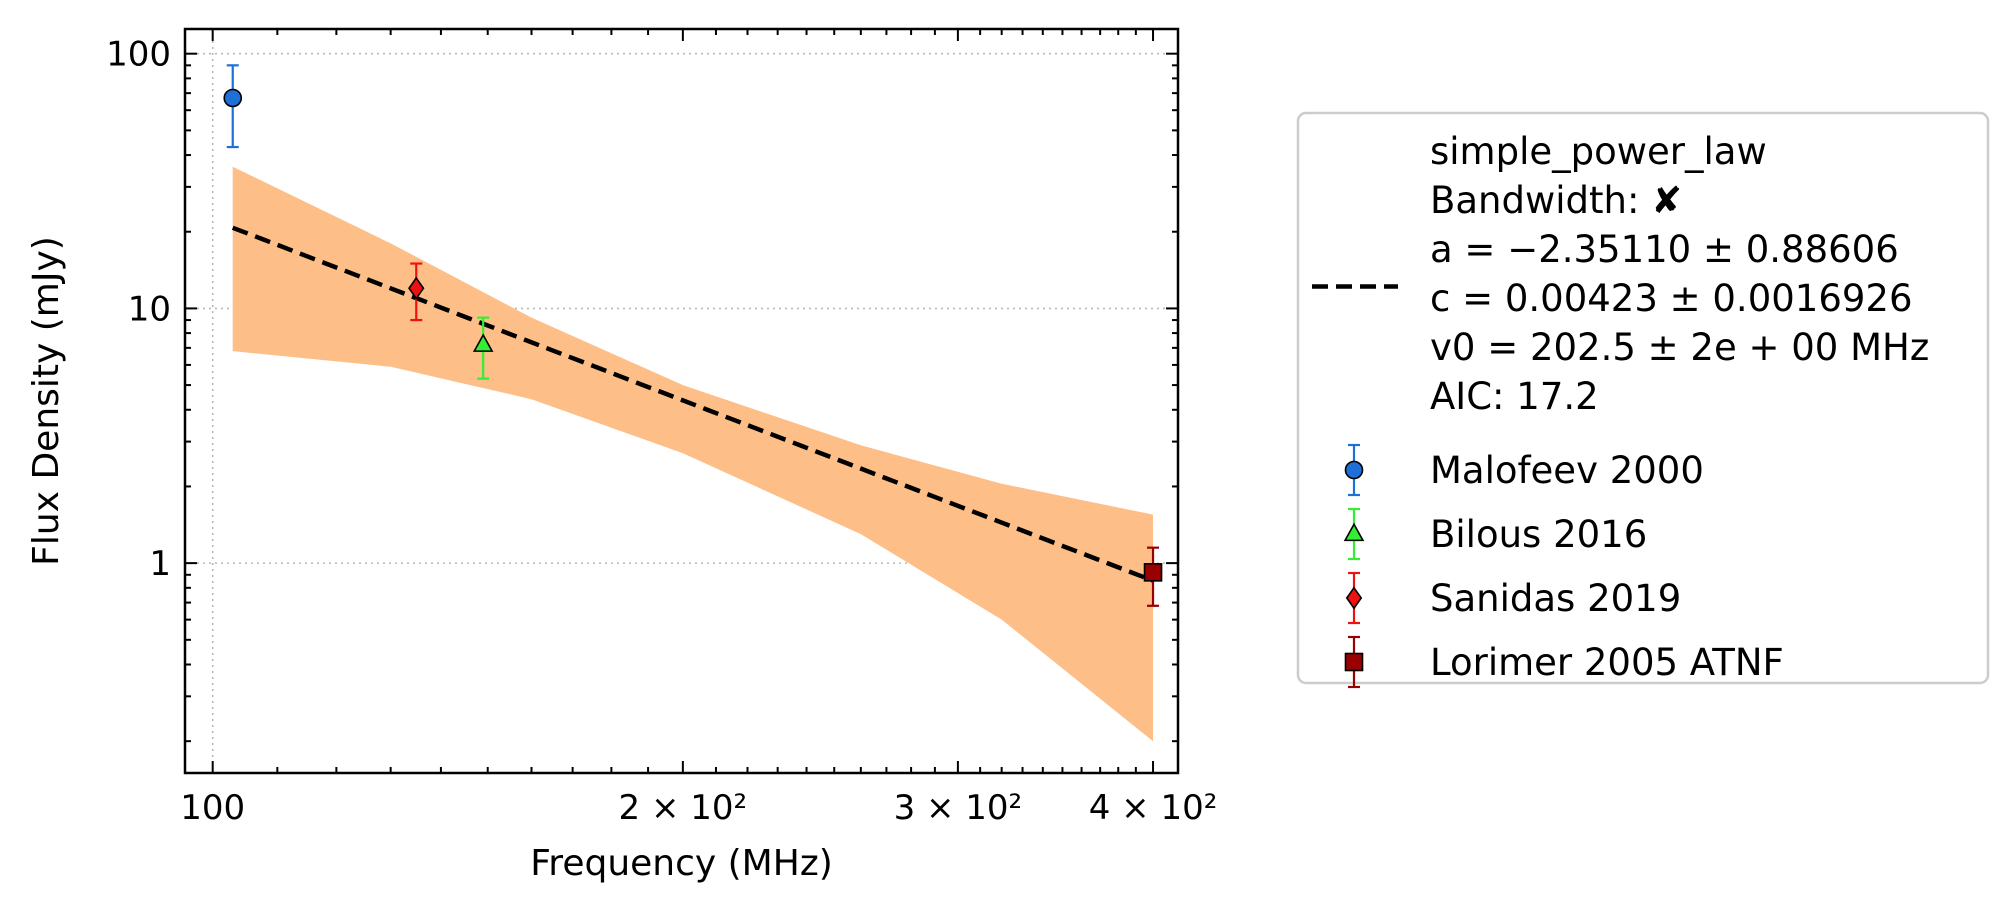 The height and width of the screenshot is (914, 2016). What do you see at coordinates (1598, 151) in the screenshot?
I see `legend-fit-line-0: simple_power_law` at bounding box center [1598, 151].